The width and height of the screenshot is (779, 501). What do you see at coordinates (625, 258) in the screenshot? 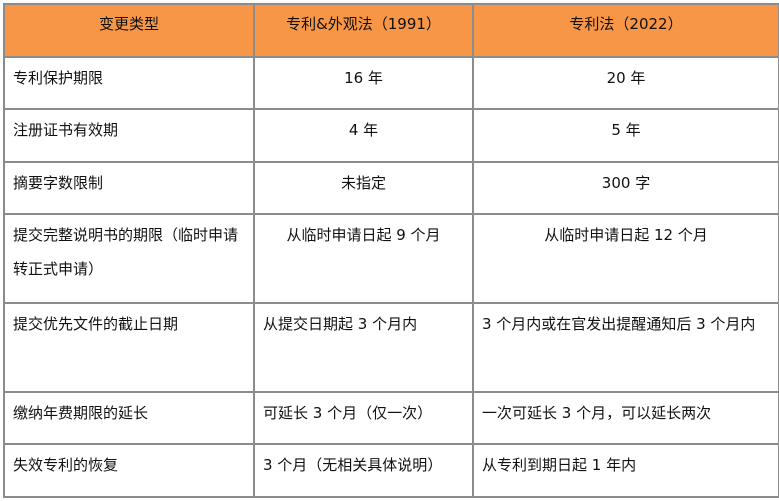
I see `cell-2022: 从临时申请日起 12 个月` at bounding box center [625, 258].